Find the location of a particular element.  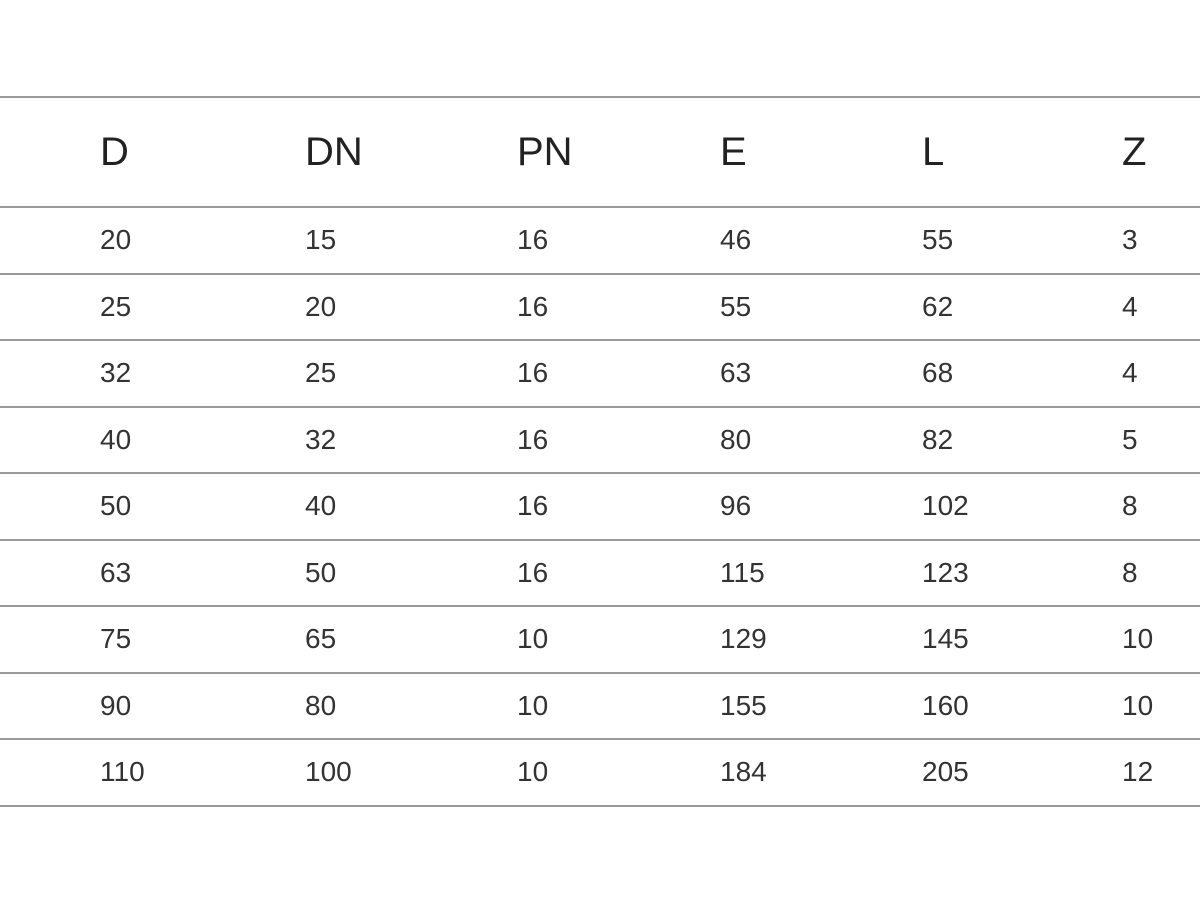

table-cell: 184 is located at coordinates (743, 771).